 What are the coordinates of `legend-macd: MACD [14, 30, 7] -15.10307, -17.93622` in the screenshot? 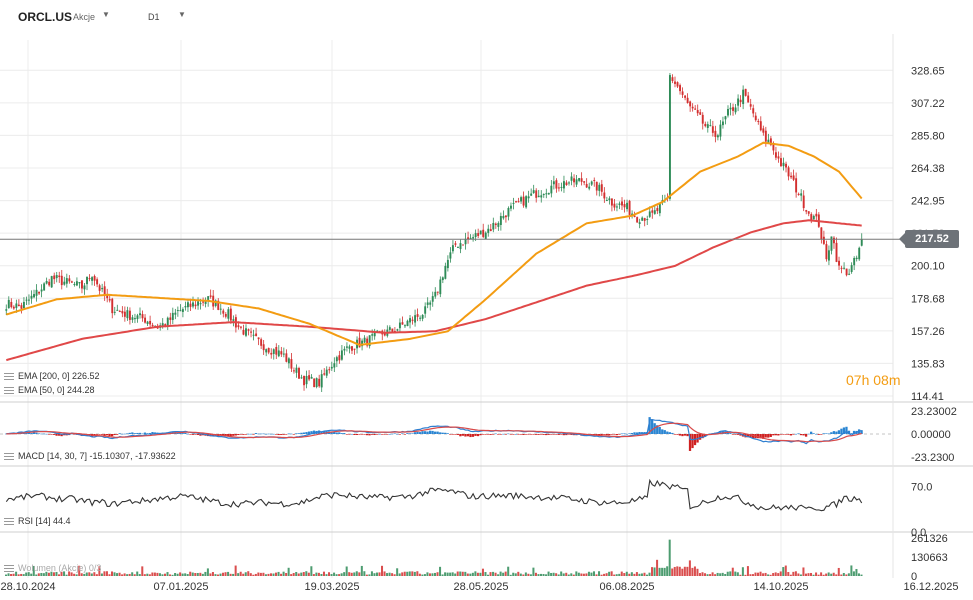 It's located at (90, 456).